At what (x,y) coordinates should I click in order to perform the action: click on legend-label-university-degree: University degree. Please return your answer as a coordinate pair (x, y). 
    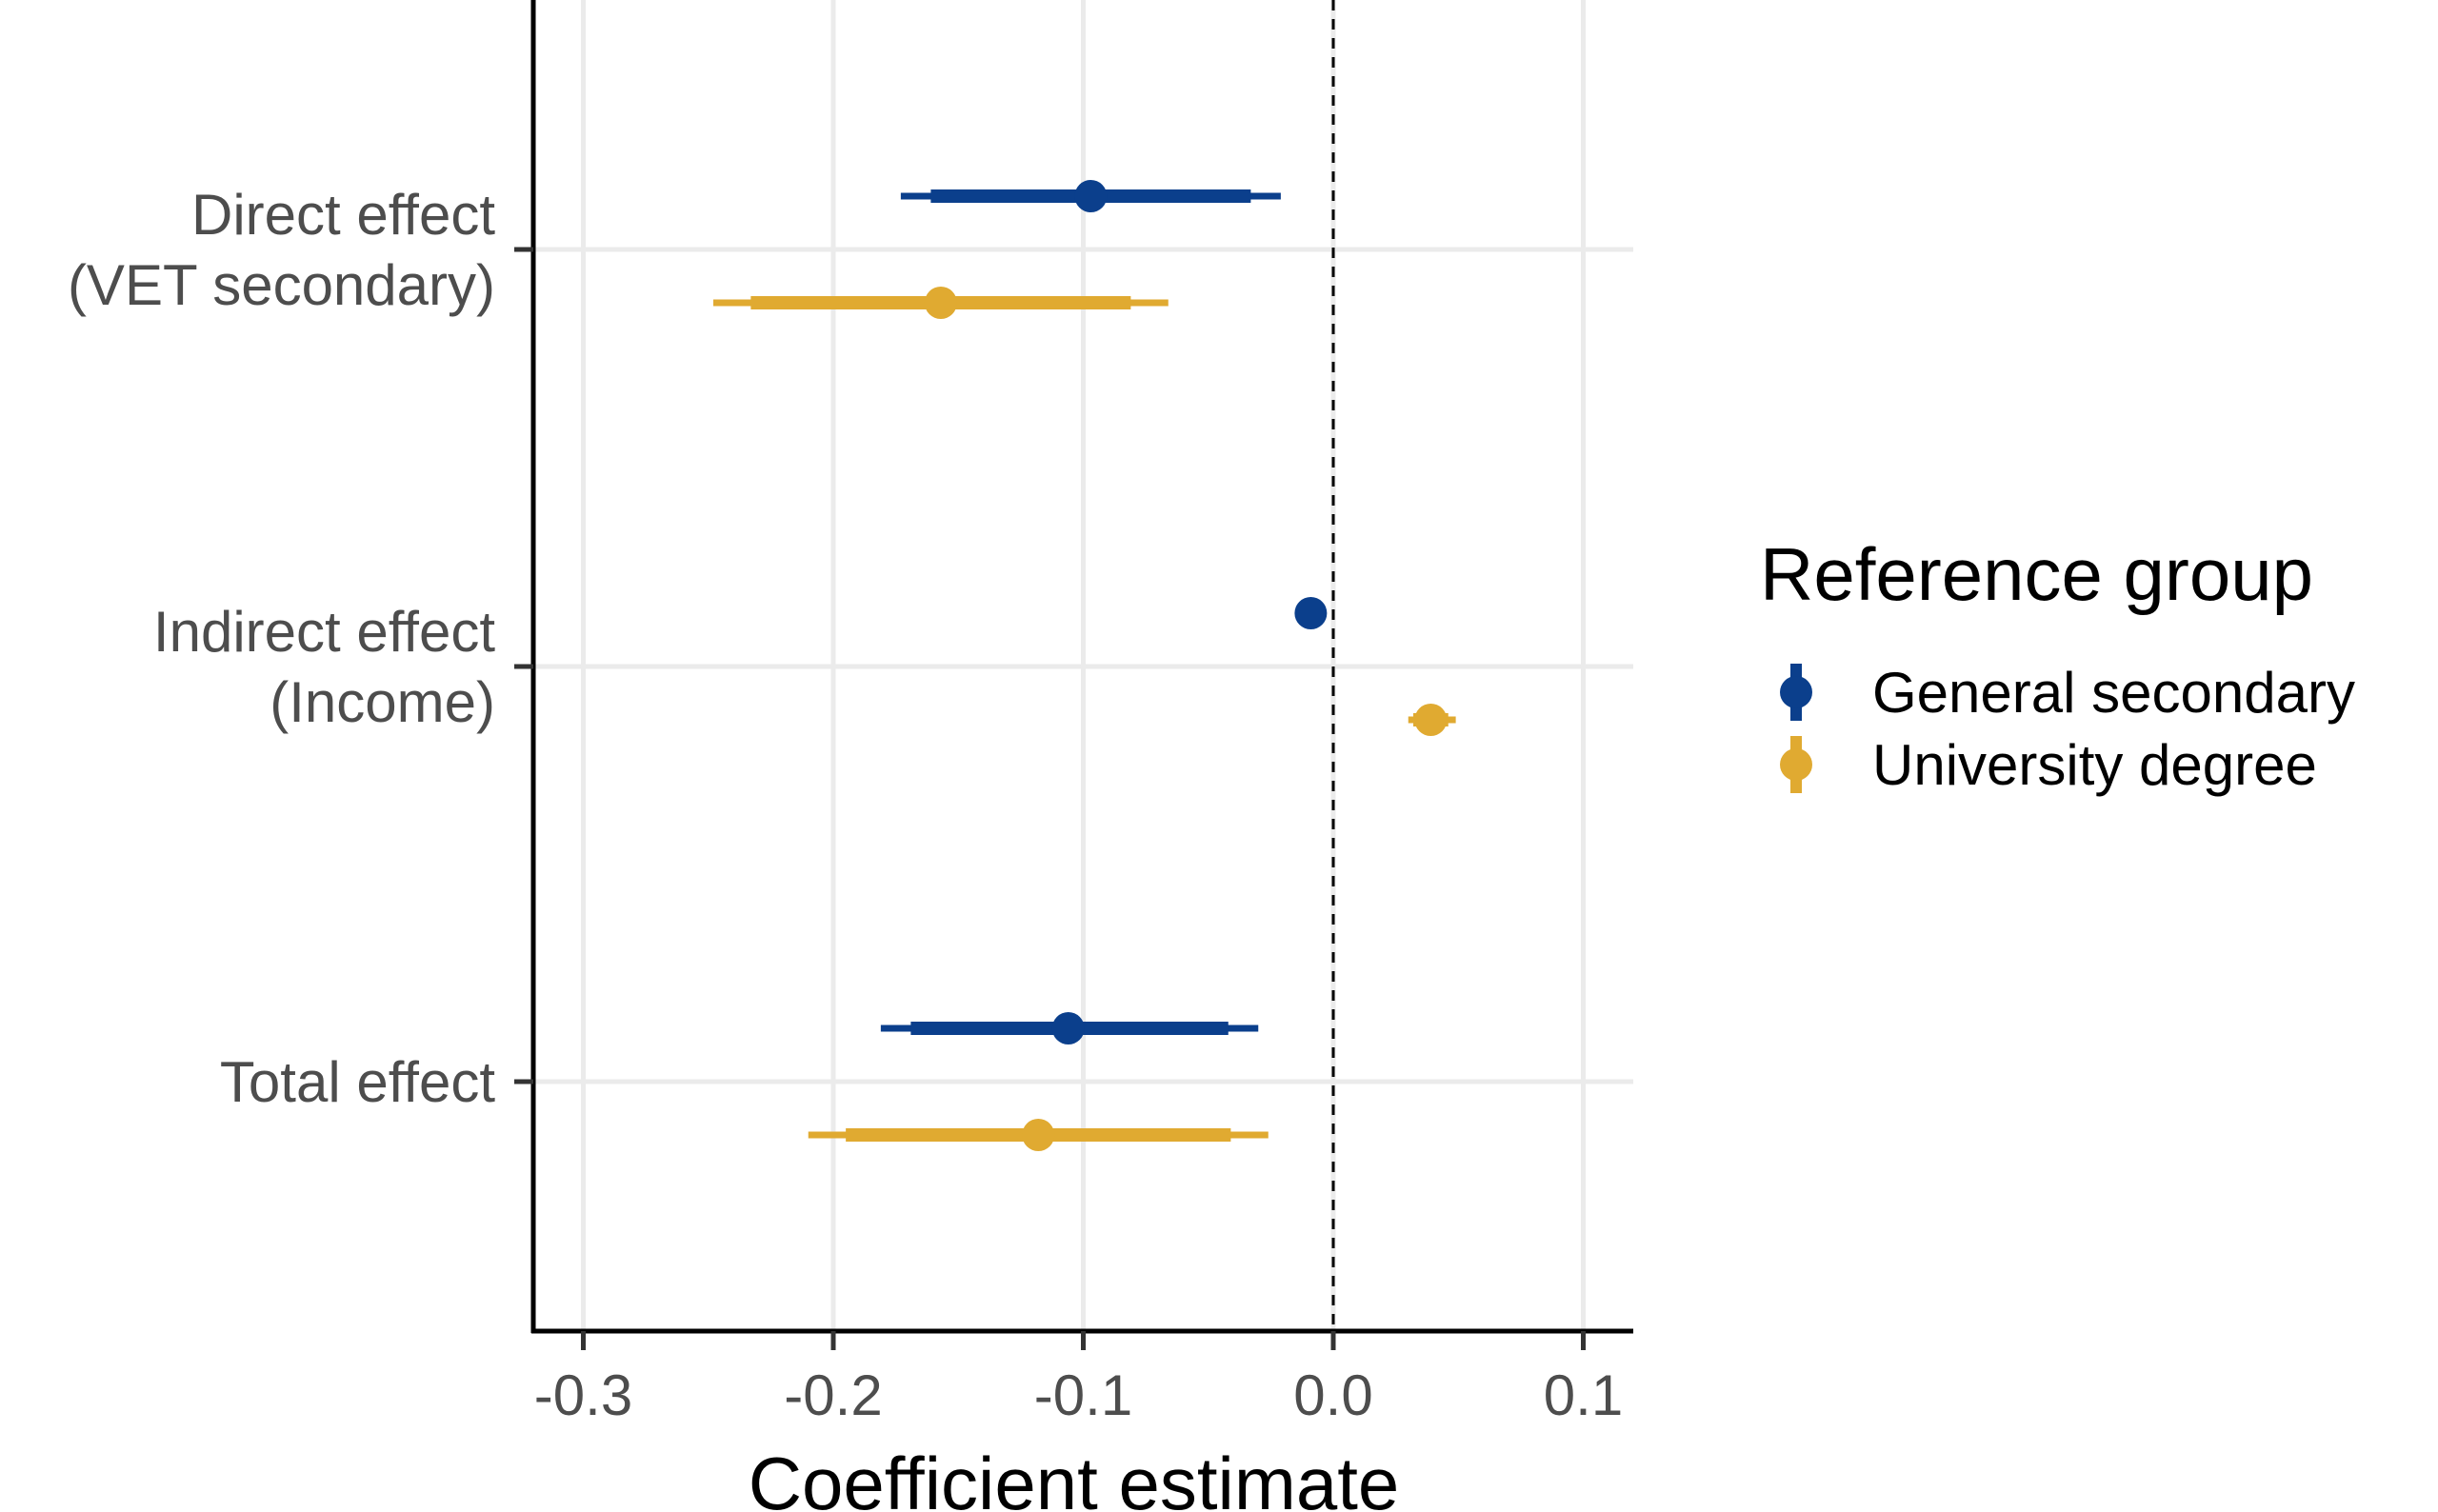
    Looking at the image, I should click on (2094, 765).